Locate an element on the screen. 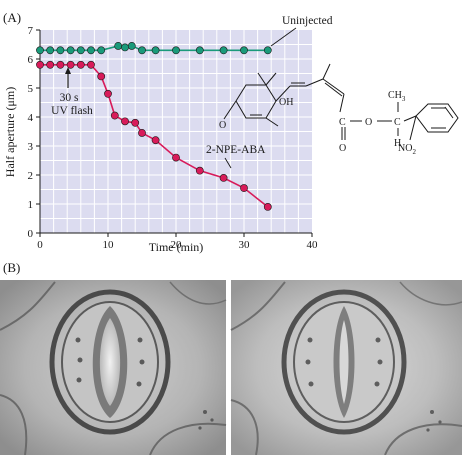 This screenshot has width=462, height=455. chem-o-ketone: O is located at coordinates (222, 125).